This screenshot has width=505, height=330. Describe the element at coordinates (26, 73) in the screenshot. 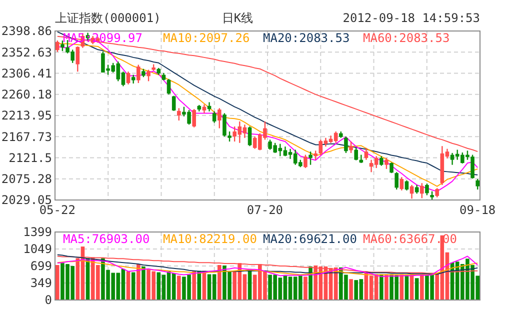

I see `y-tick-label: 2306.41` at that location.